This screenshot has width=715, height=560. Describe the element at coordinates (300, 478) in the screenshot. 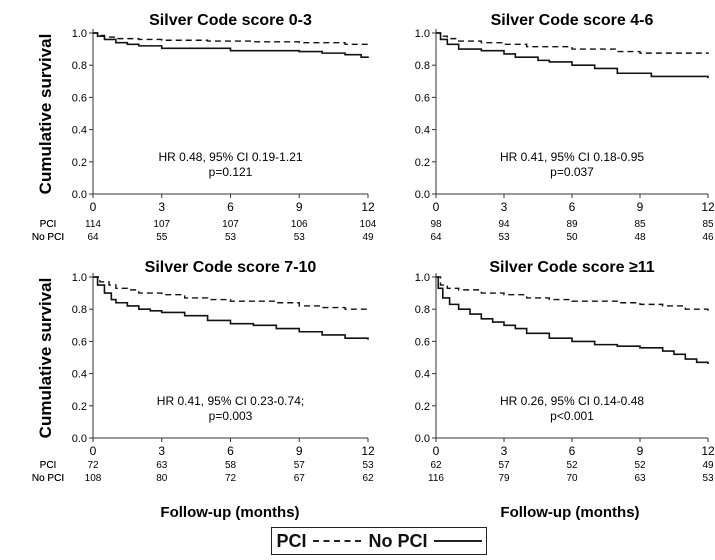

I see `risk-count: 67` at that location.